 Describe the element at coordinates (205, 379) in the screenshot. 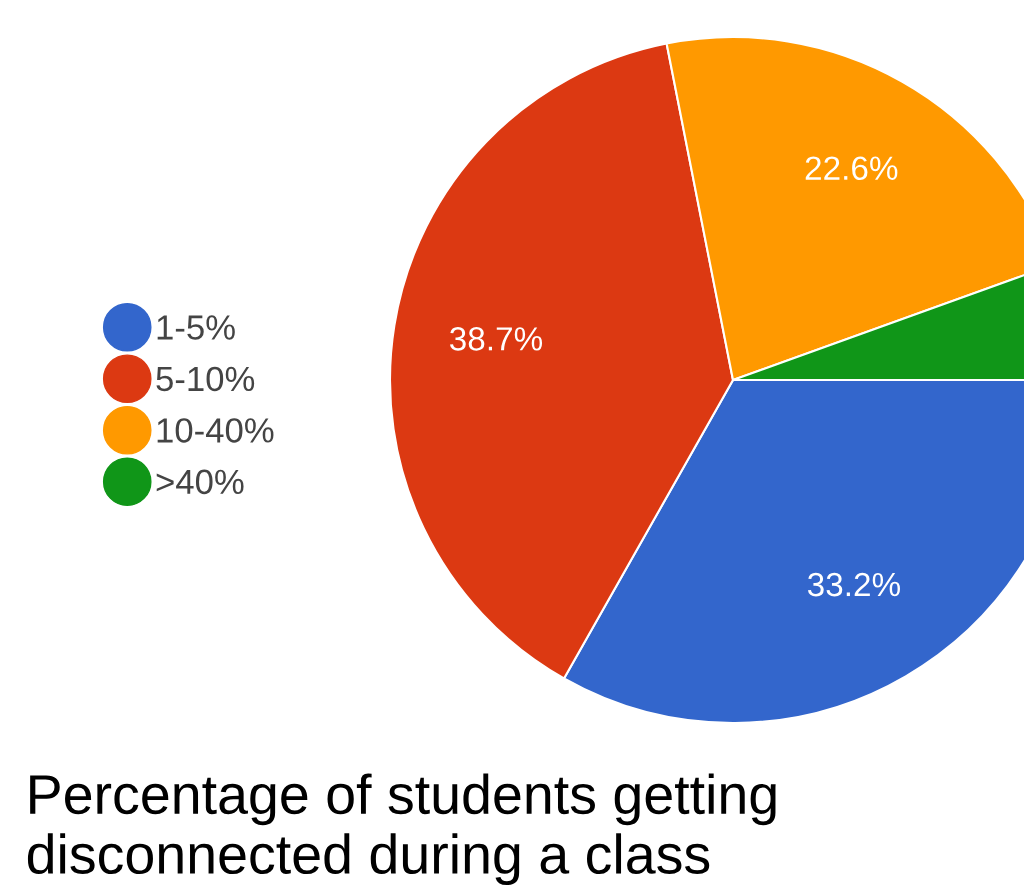

I see `legend-label: 5-10%` at that location.